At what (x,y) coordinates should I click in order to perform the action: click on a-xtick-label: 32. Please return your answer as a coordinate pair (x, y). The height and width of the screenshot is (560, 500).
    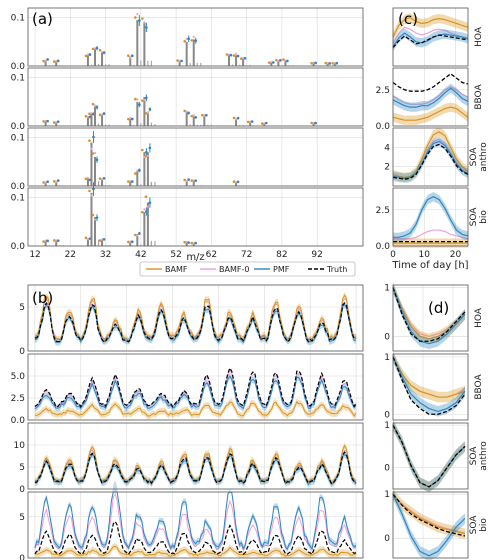
    Looking at the image, I should click on (105, 255).